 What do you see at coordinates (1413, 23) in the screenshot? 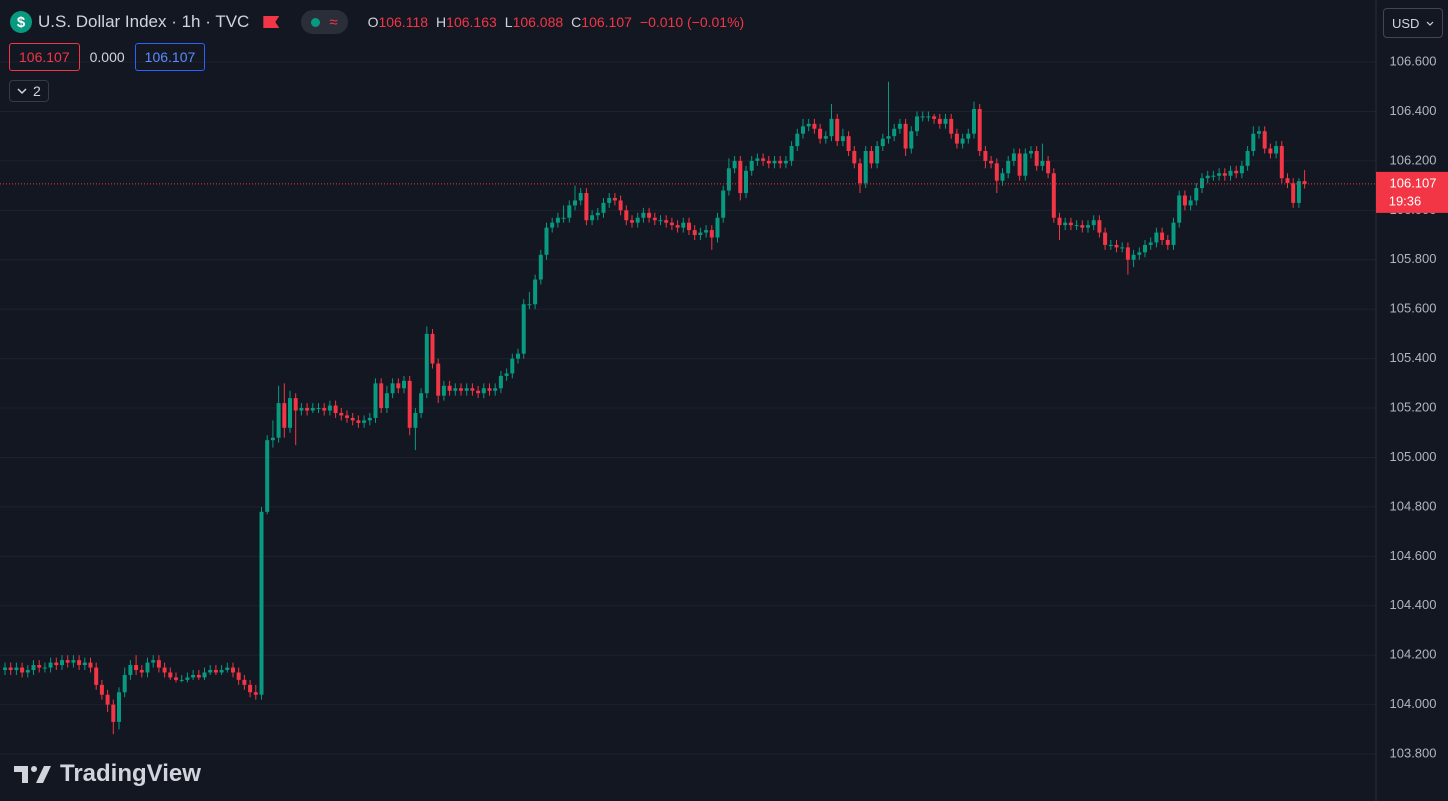
I see `currency-button: USD` at bounding box center [1413, 23].